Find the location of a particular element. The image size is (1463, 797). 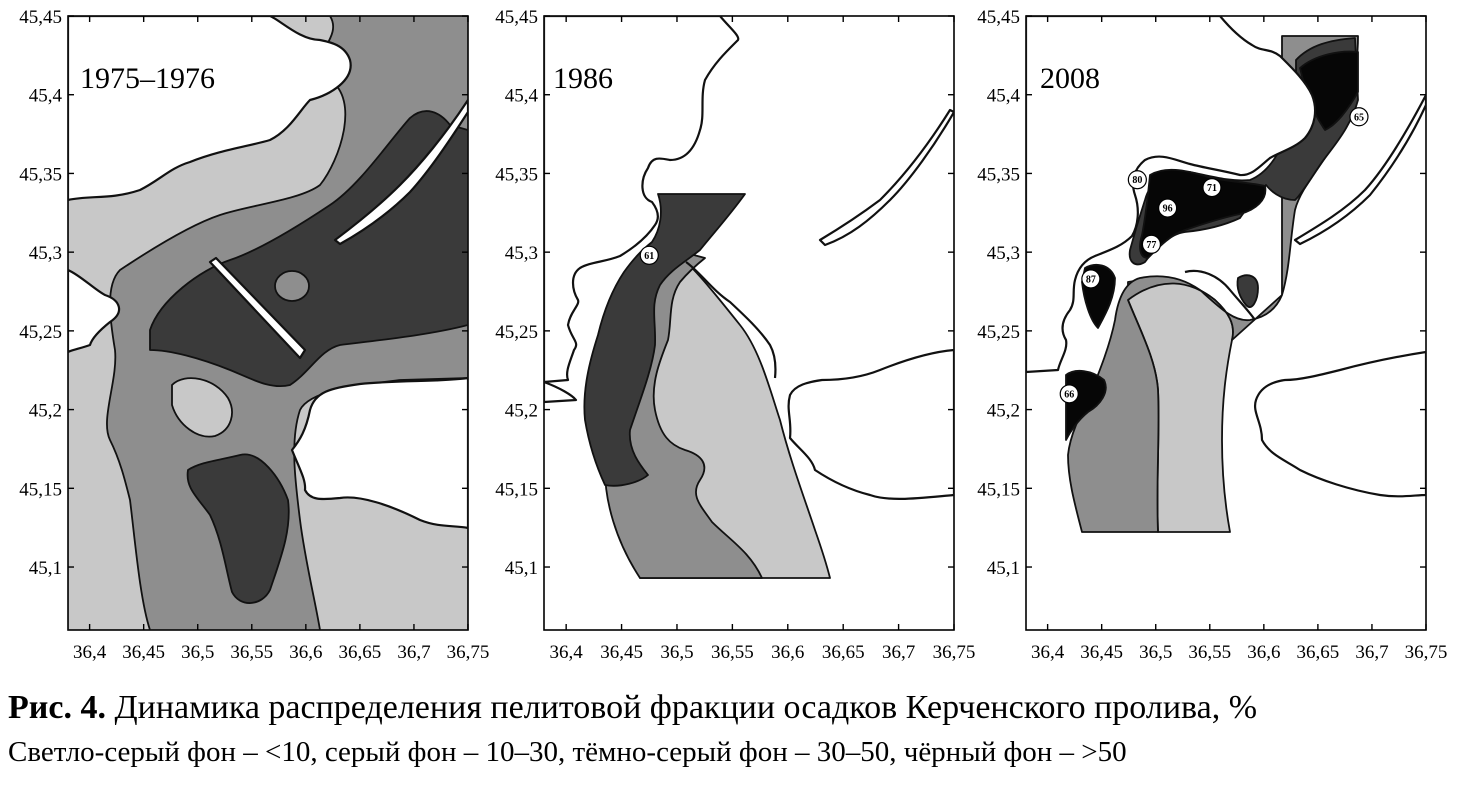

station-marker: 87 is located at coordinates (1091, 279).